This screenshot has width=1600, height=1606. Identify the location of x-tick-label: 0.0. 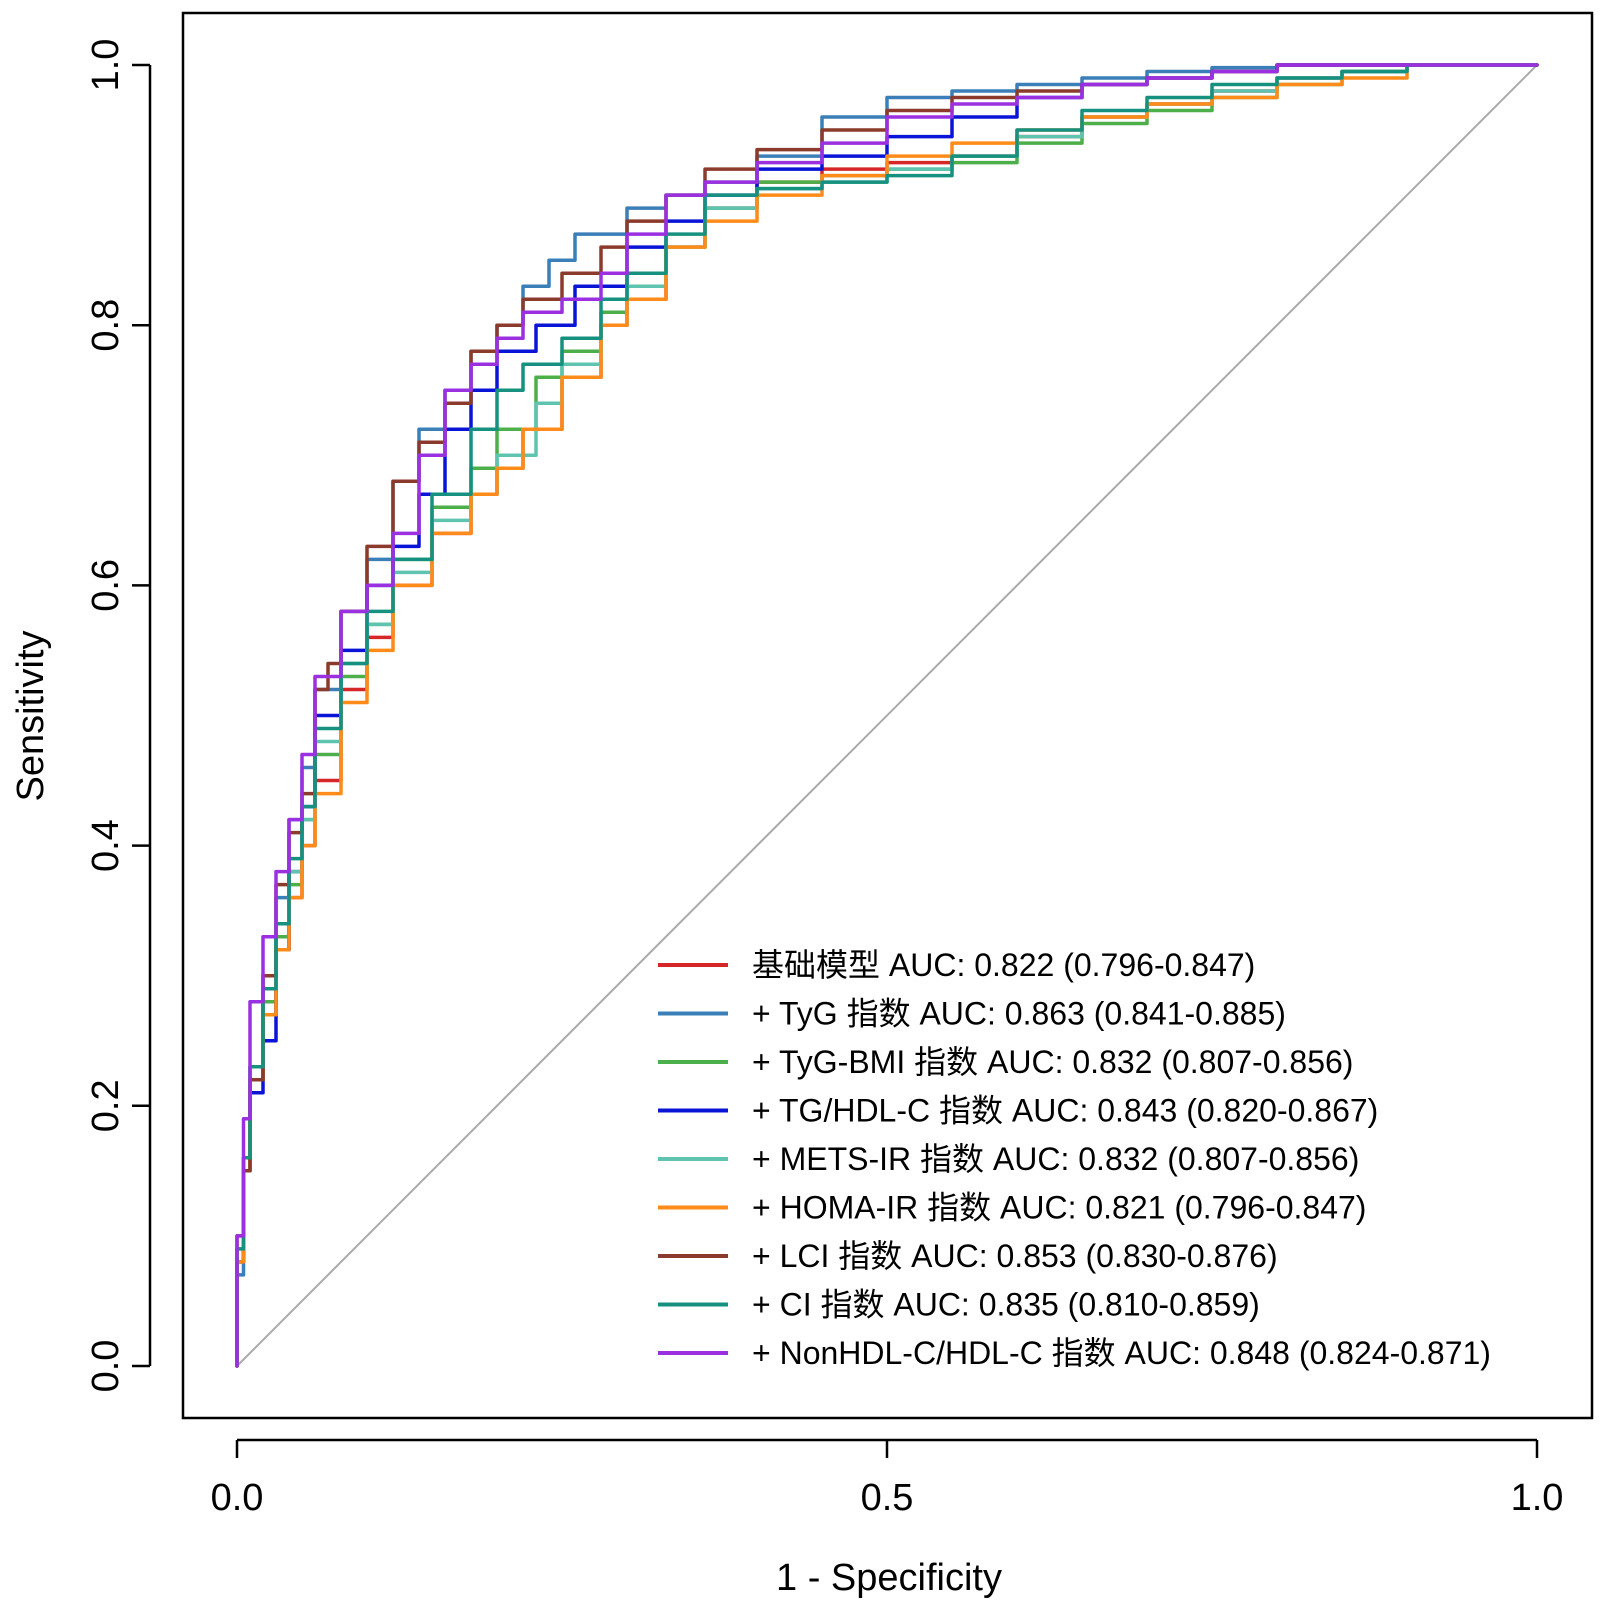
(237, 1498).